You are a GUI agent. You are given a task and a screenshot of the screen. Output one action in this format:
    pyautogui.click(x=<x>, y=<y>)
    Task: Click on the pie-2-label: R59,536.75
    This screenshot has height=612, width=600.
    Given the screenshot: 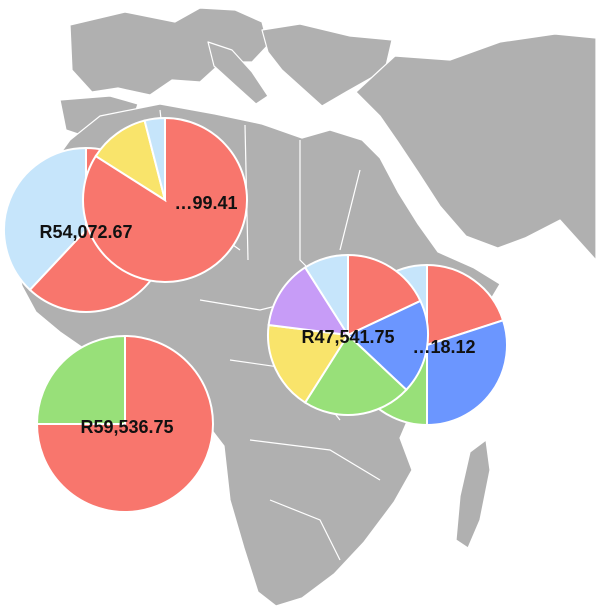 What is the action you would take?
    pyautogui.click(x=126, y=427)
    